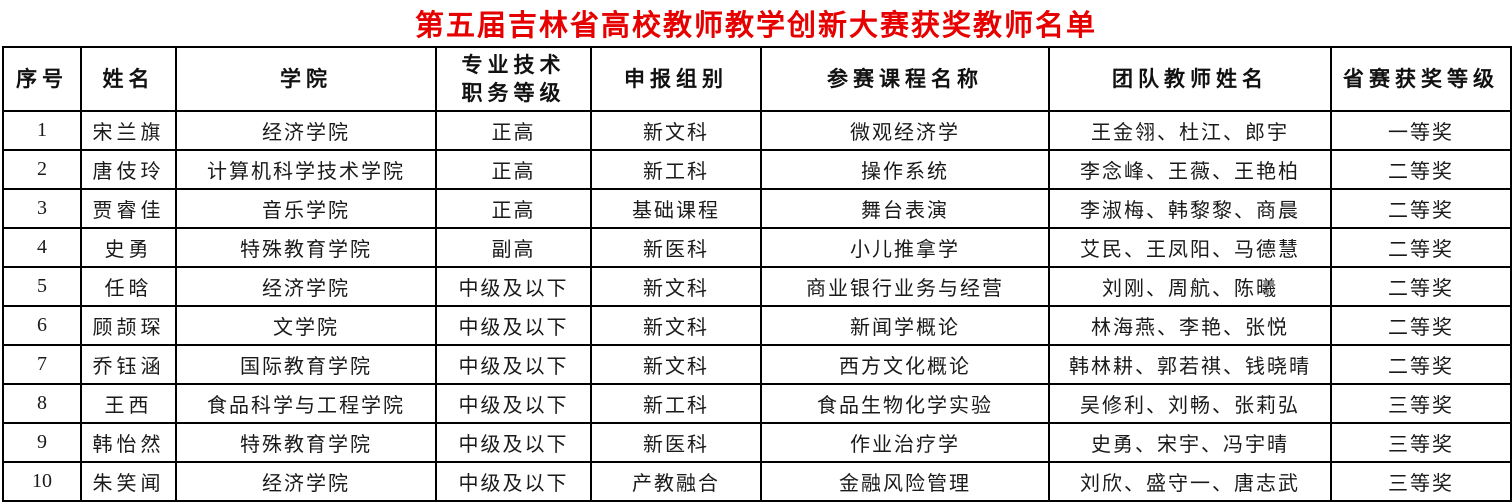 The width and height of the screenshot is (1512, 504). Describe the element at coordinates (42, 481) in the screenshot. I see `cell-index: 10` at that location.